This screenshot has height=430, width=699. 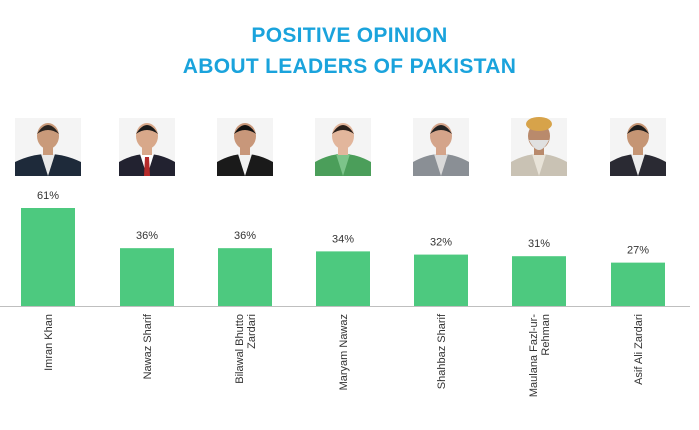 What do you see at coordinates (442, 351) in the screenshot?
I see `category-label: Shahbaz Sharif` at bounding box center [442, 351].